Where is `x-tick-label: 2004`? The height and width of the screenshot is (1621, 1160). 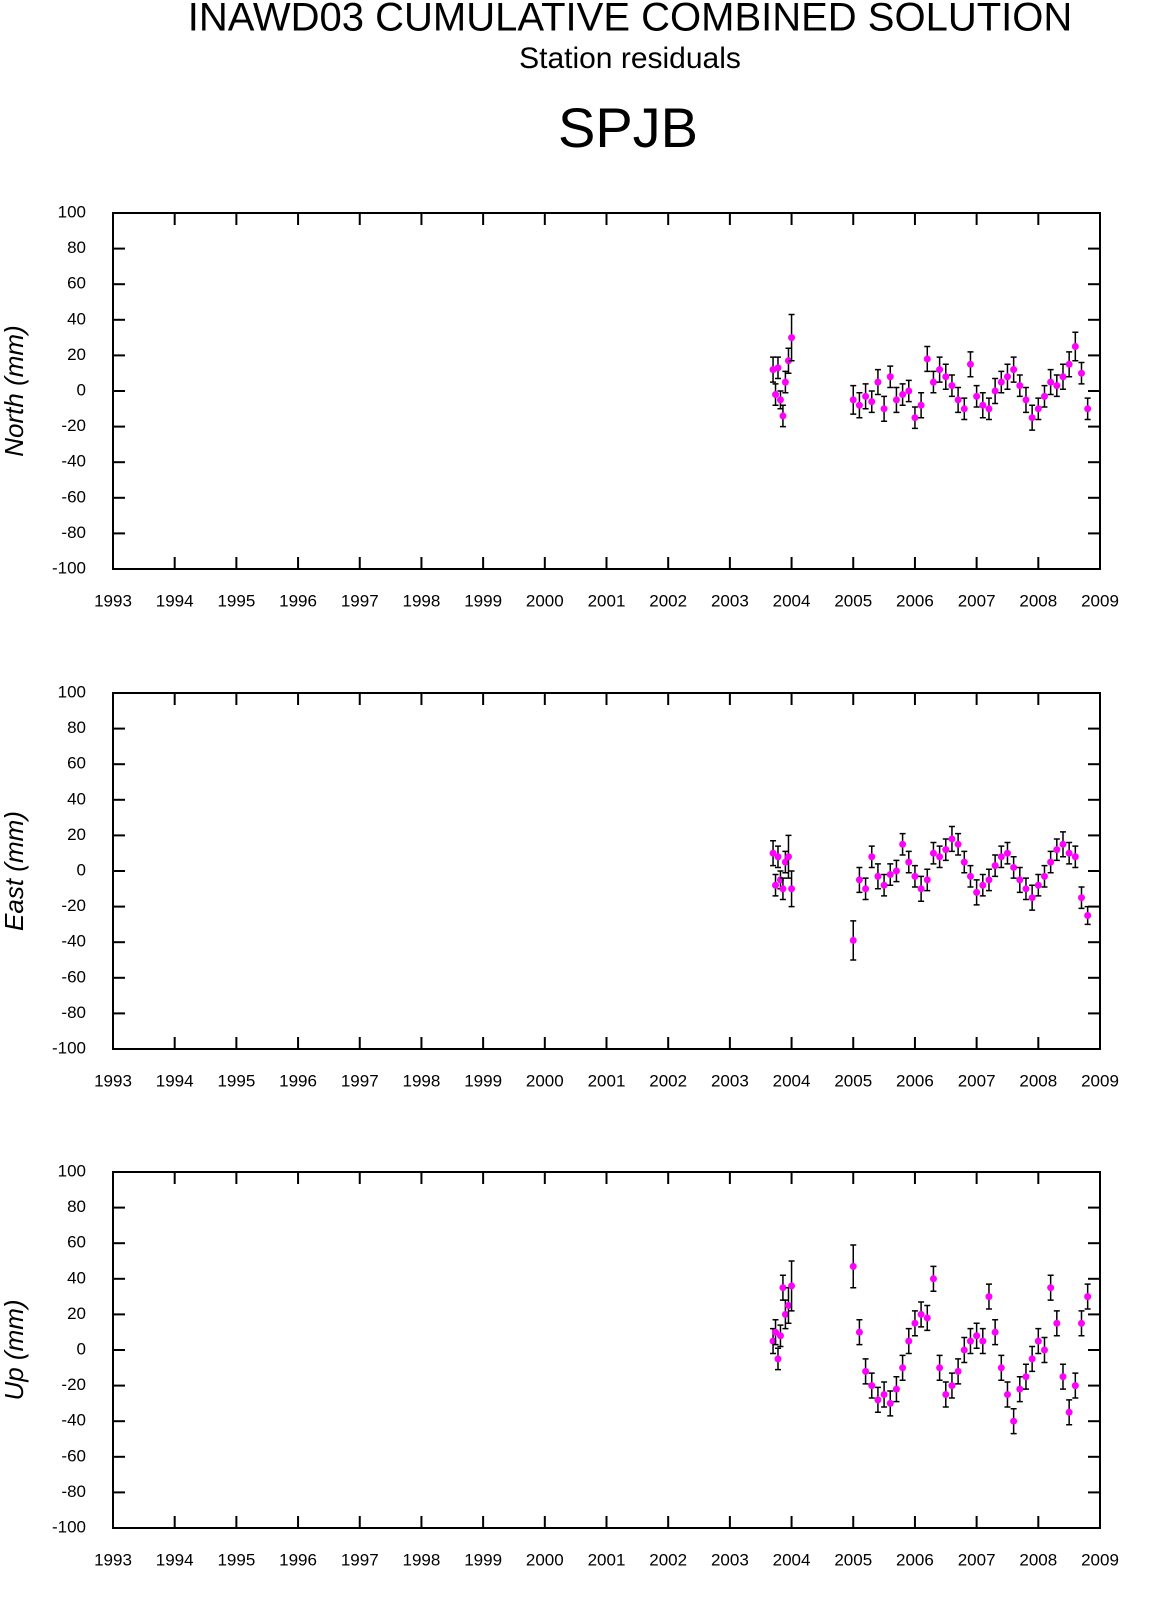 x-tick-label: 2004 is located at coordinates (792, 1559).